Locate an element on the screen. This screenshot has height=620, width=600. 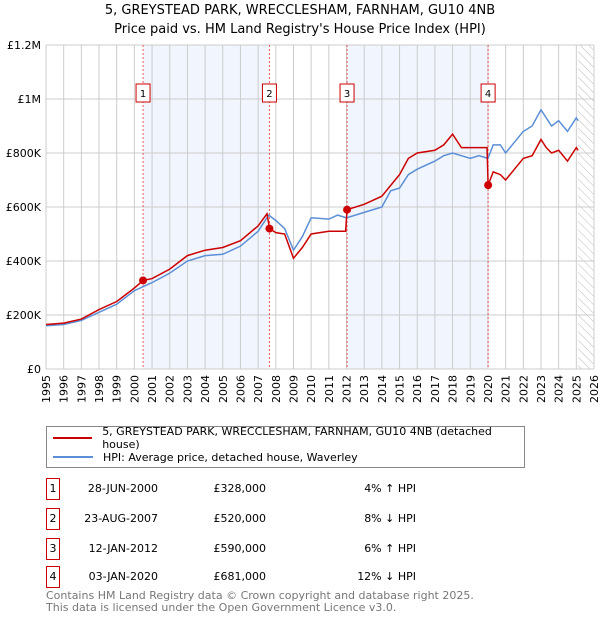
sale-price: £681,000 is located at coordinates (240, 576).